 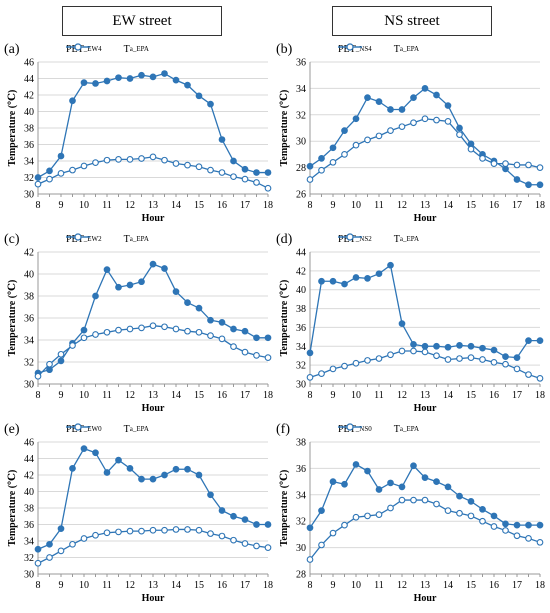 What do you see at coordinates (424, 496) in the screenshot?
I see `pet-series-line` at bounding box center [424, 496].